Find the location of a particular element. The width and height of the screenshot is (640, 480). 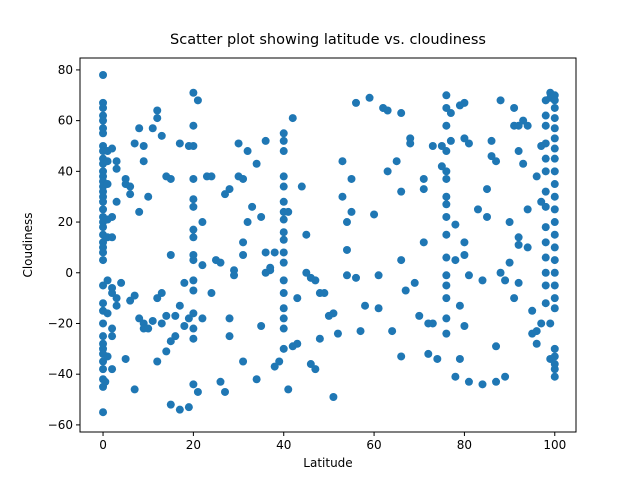

x-tick-label: 0 is located at coordinates (103, 445).